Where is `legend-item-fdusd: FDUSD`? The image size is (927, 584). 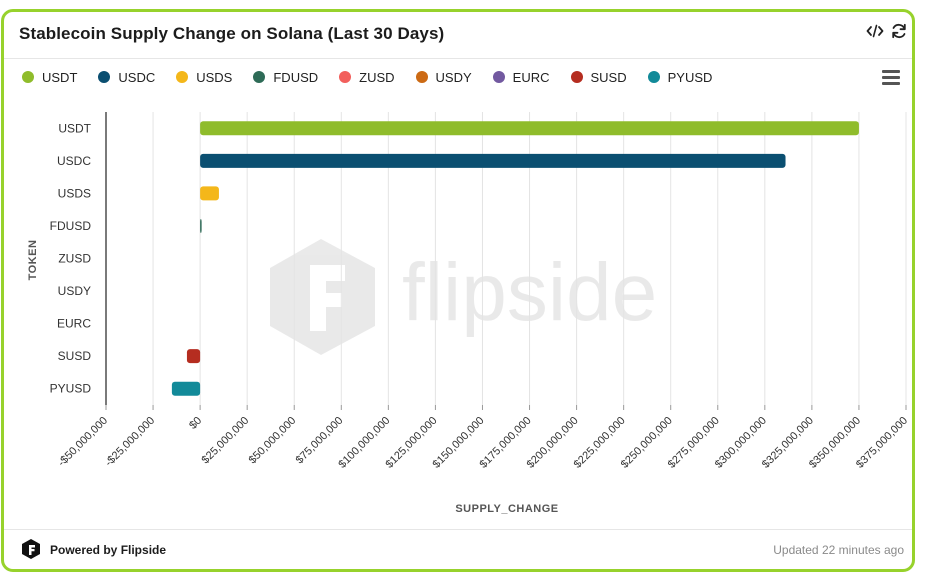
legend-item-fdusd: FDUSD is located at coordinates (285, 77).